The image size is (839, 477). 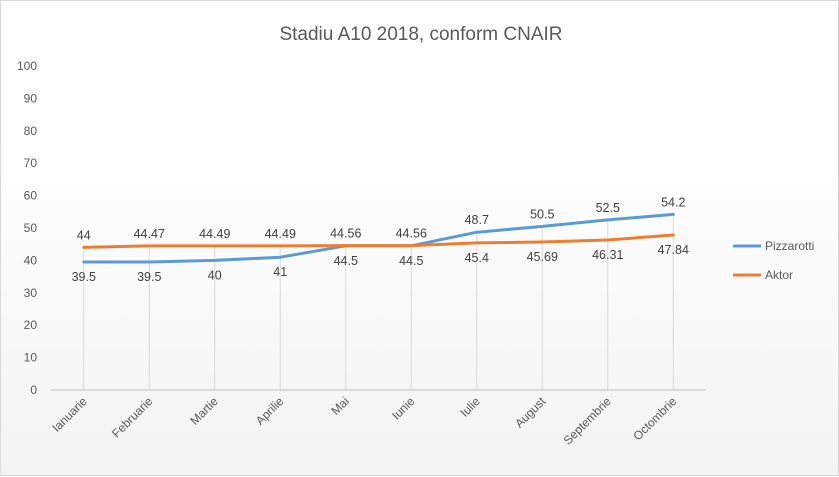 What do you see at coordinates (31, 358) in the screenshot?
I see `y-tick-label: 10` at bounding box center [31, 358].